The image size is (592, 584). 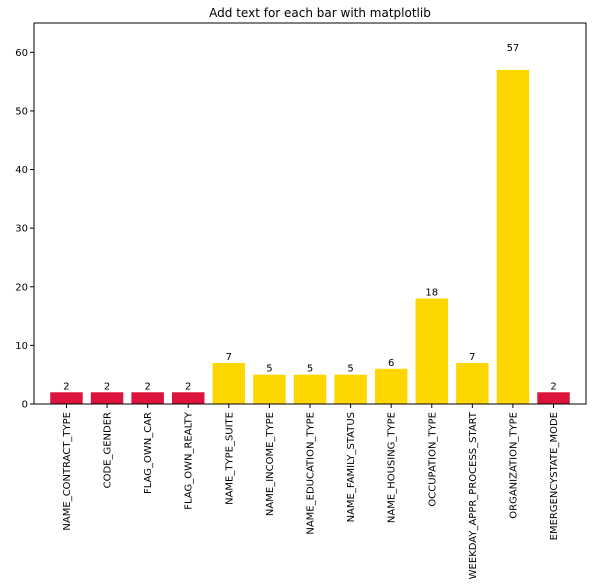 What do you see at coordinates (25, 405) in the screenshot?
I see `y-tick-label: 0` at bounding box center [25, 405].